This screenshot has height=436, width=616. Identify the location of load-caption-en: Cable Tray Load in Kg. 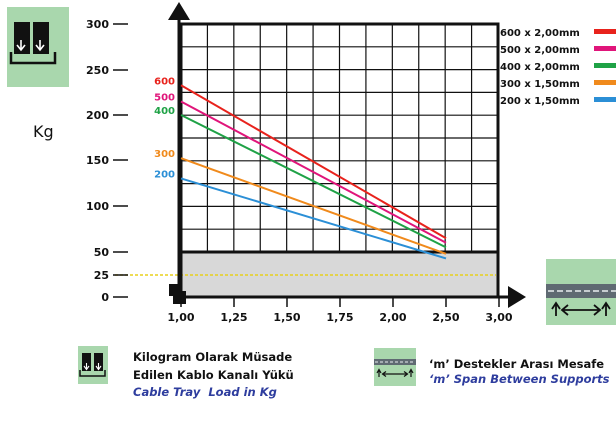
(205, 392).